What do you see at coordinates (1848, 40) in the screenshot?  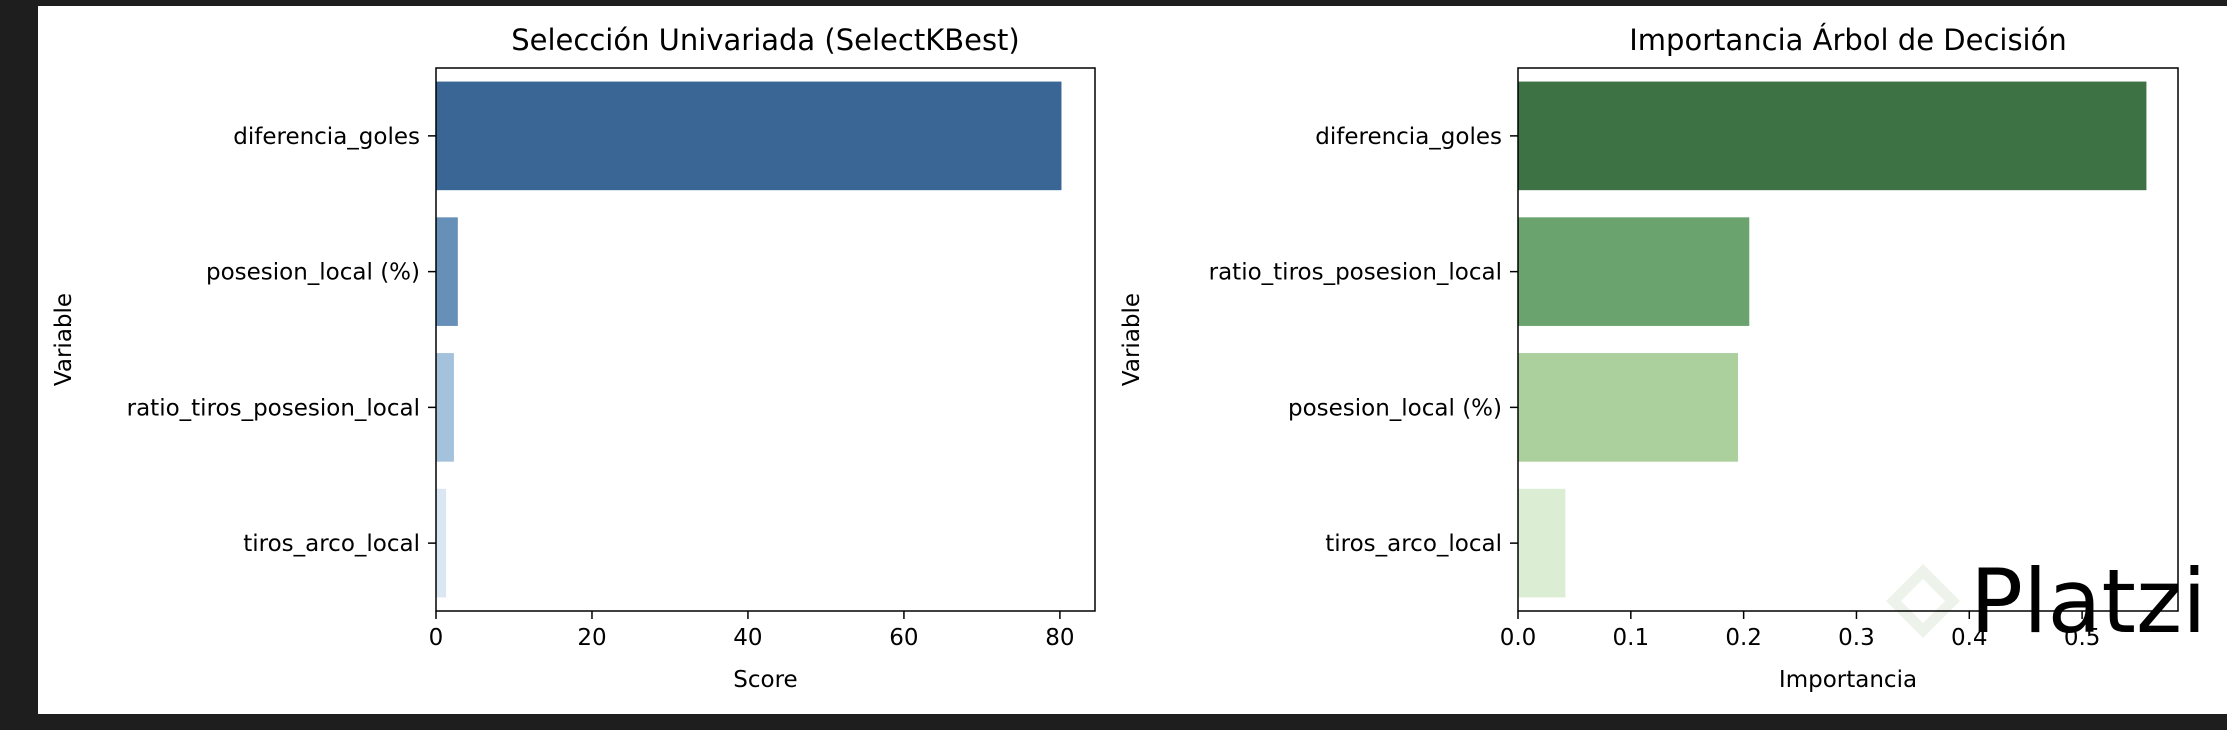 I see `chart-title: Importancia Árbol de Decisión` at bounding box center [1848, 40].